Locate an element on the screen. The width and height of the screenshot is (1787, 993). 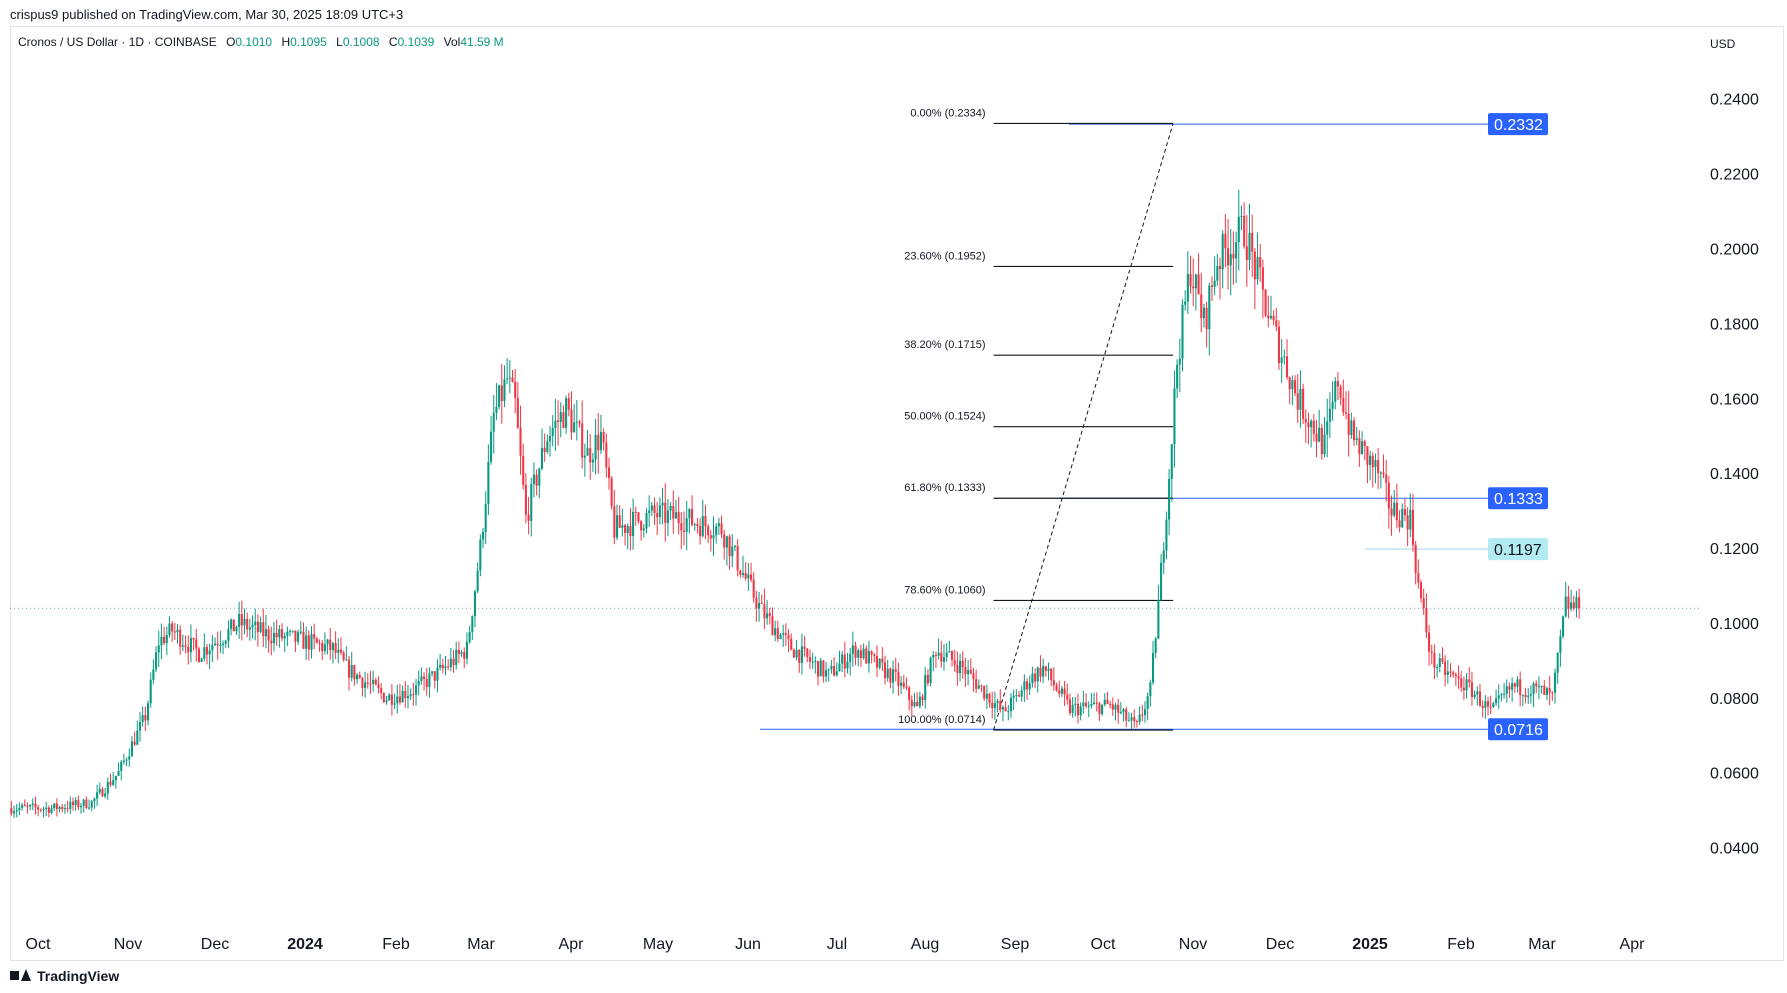
y-tick-label: 0.1800 is located at coordinates (1734, 324).